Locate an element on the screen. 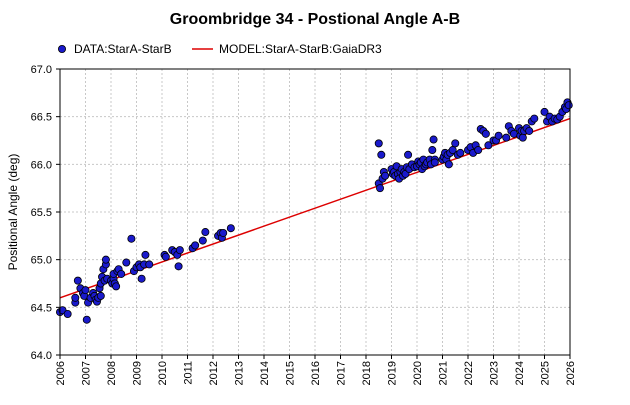 Image resolution: width=630 pixels, height=405 pixels. x-tick-label: 2025 is located at coordinates (546, 373).